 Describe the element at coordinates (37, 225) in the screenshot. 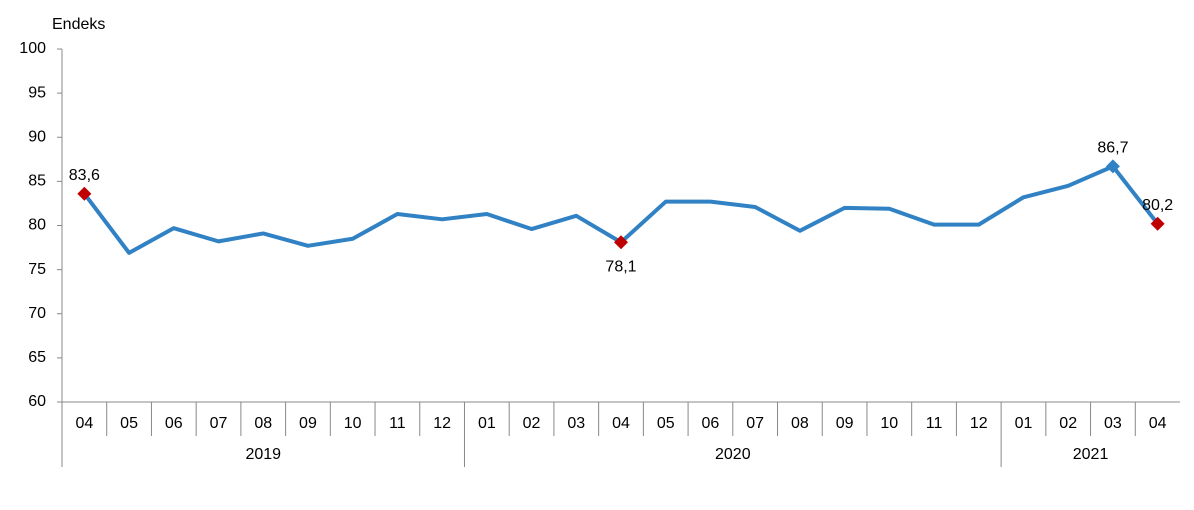

I see `y-tick-label: 80` at that location.